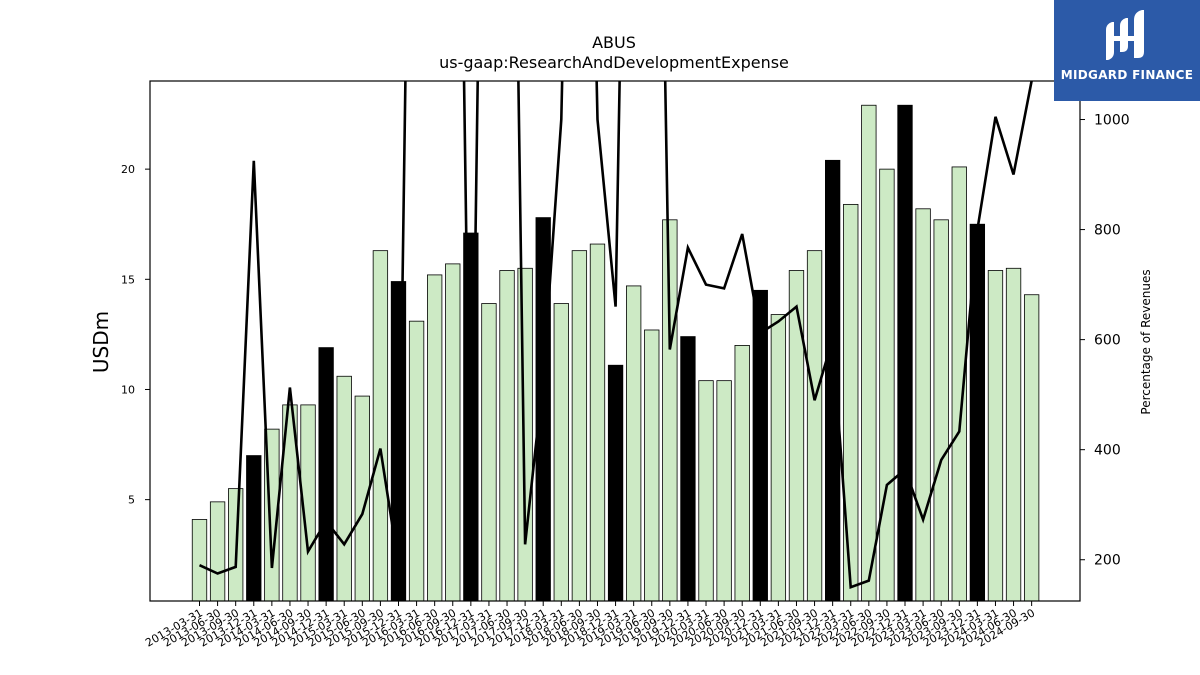 The image size is (1200, 675). Describe the element at coordinates (1112, 121) in the screenshot. I see `y2-tick-label: 1000` at that location.